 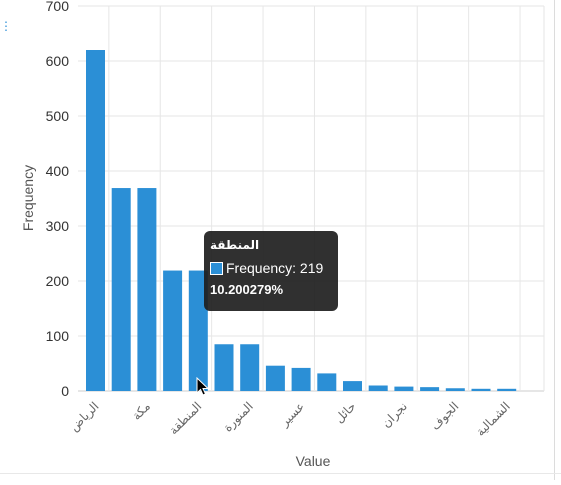 What do you see at coordinates (271, 245) in the screenshot?
I see `tooltip-title: المنطقة` at bounding box center [271, 245].